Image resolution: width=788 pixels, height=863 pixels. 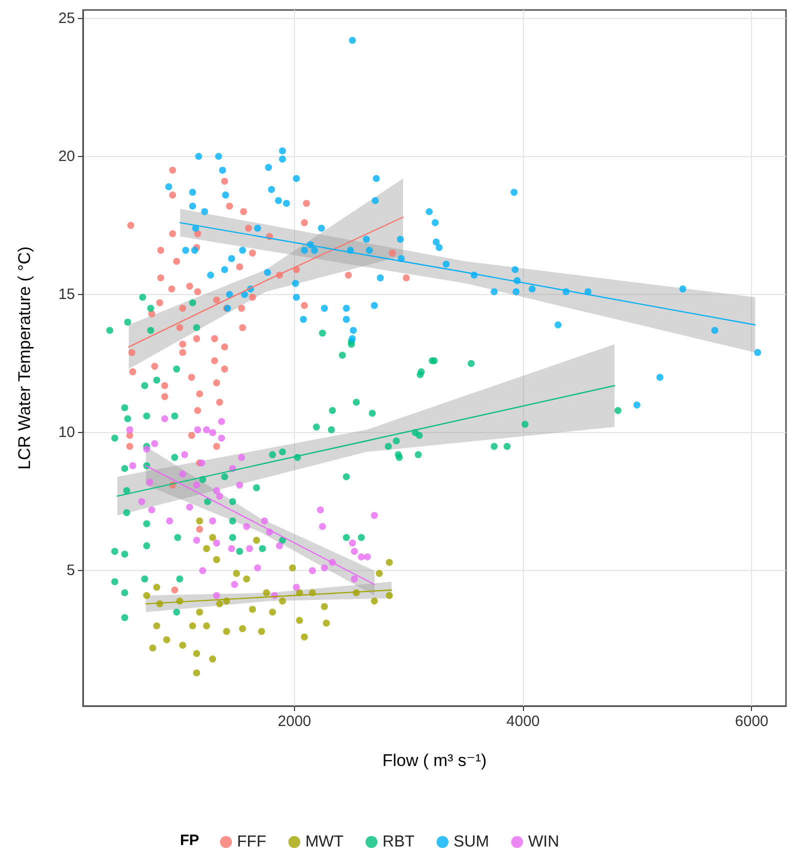 What do you see at coordinates (751, 721) in the screenshot?
I see `x-tick-label: 6000` at bounding box center [751, 721].